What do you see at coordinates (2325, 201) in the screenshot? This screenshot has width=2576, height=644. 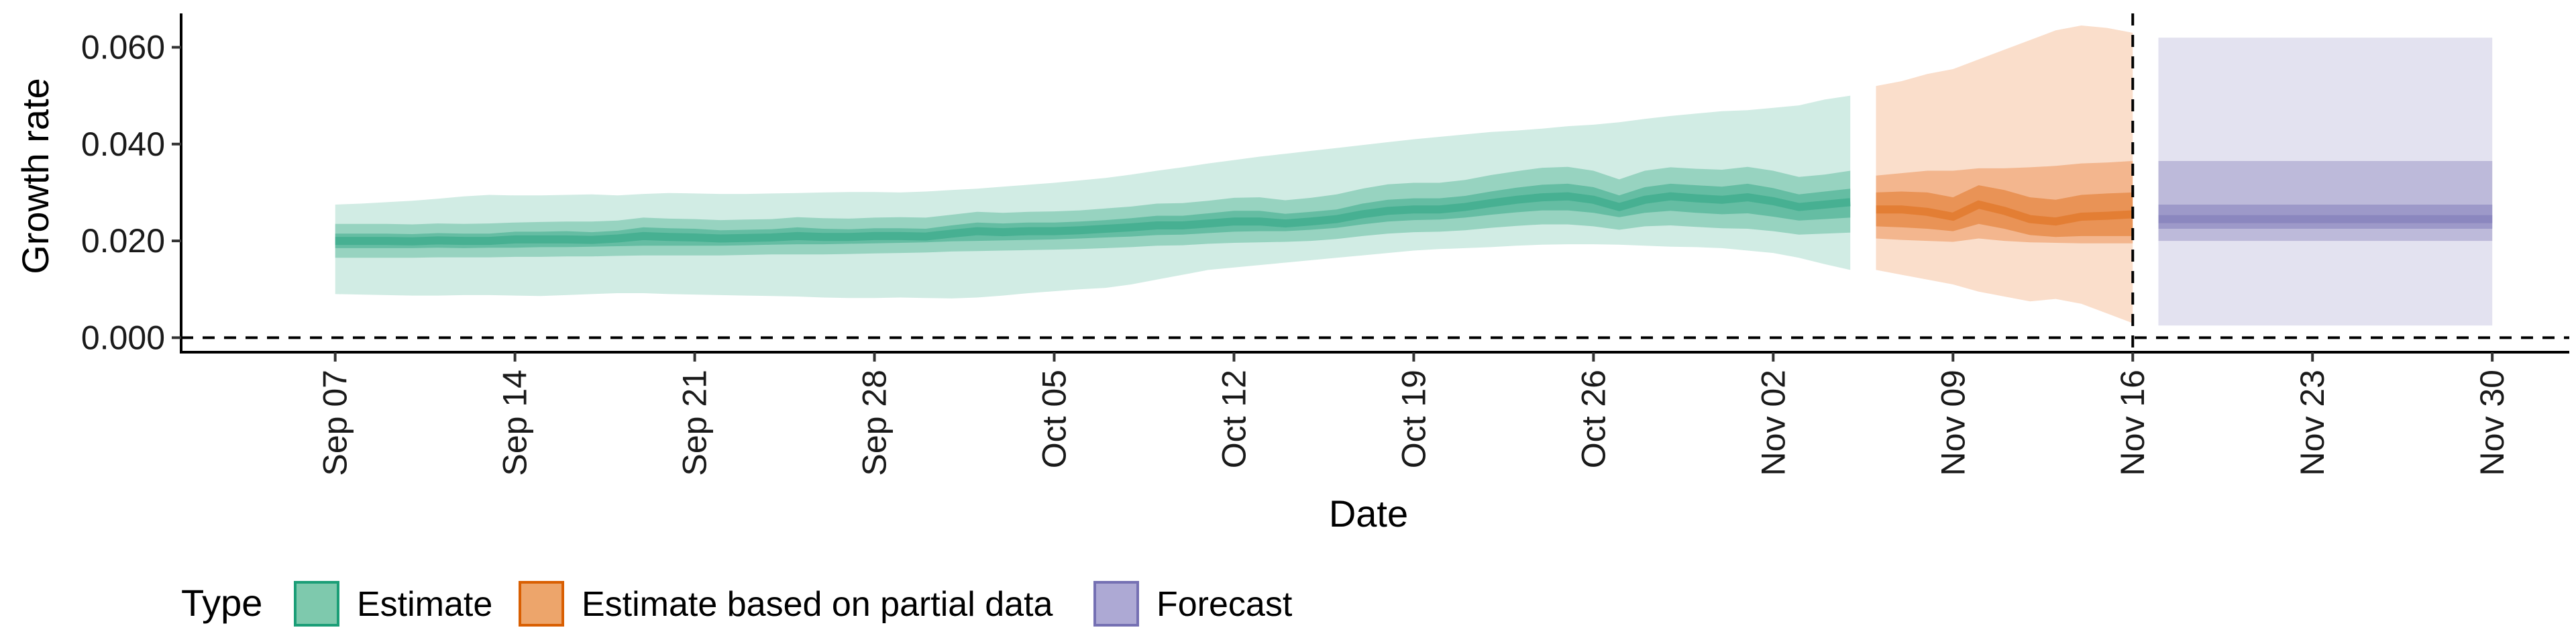 I see `forecast-90-band` at bounding box center [2325, 201].